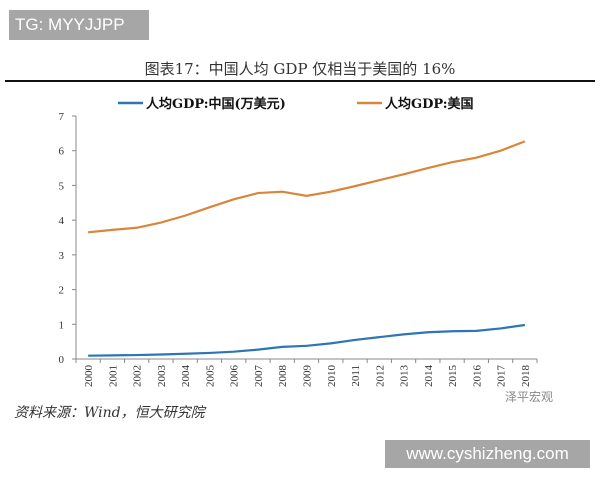 The image size is (600, 480). What do you see at coordinates (405, 376) in the screenshot?
I see `x-tick-label: 2013` at bounding box center [405, 376].